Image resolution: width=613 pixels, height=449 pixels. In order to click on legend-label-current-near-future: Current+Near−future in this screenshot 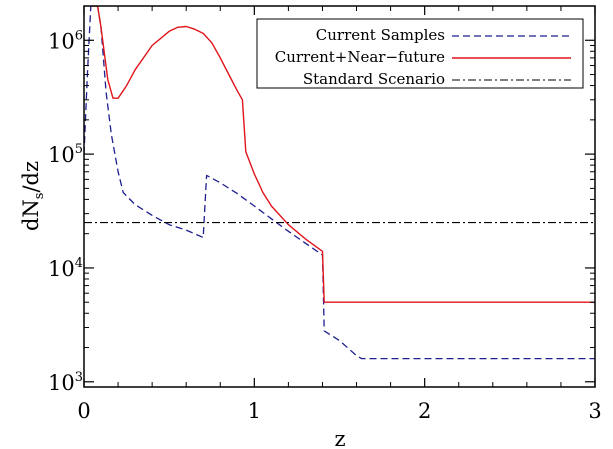, I will do `click(360, 57)`.